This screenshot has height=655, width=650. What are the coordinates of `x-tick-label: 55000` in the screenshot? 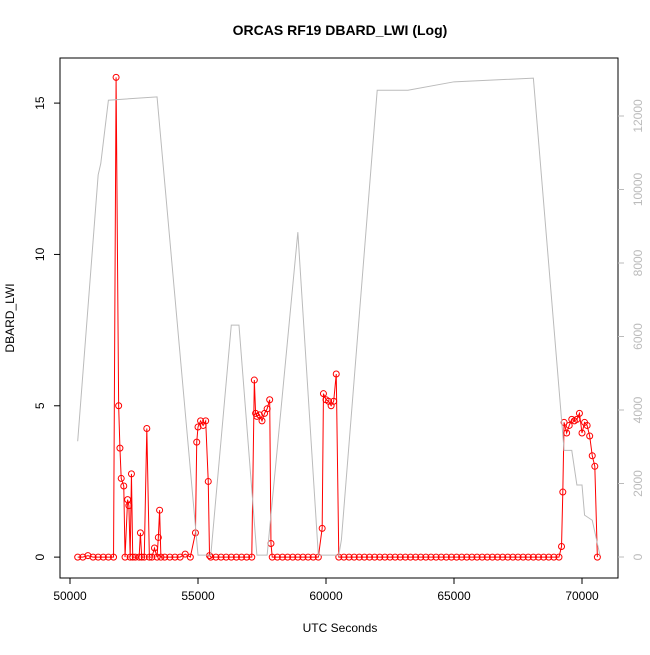 It's located at (198, 596).